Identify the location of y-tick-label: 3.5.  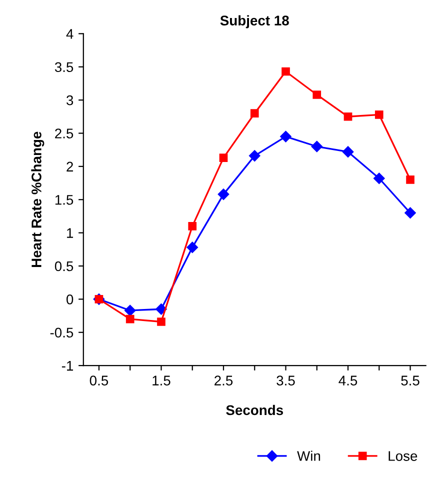
(64, 67).